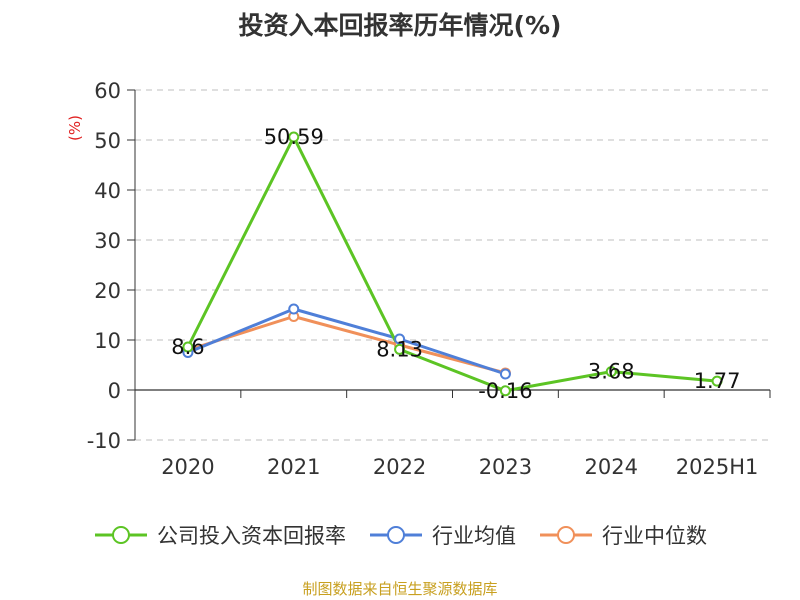 This screenshot has height=600, width=800. Describe the element at coordinates (611, 467) in the screenshot. I see `x-tick-label: 2024` at that location.